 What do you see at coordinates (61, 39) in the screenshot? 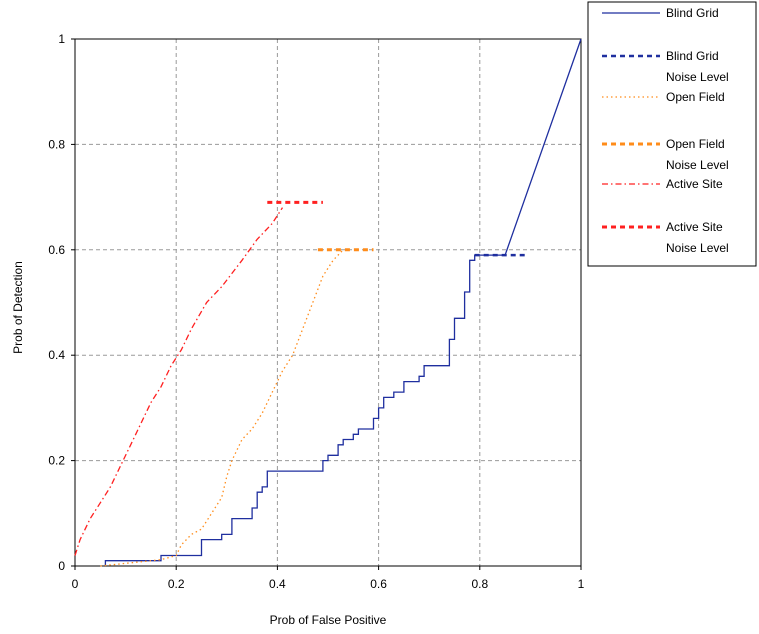
I see `y-tick-label: 1` at bounding box center [61, 39].